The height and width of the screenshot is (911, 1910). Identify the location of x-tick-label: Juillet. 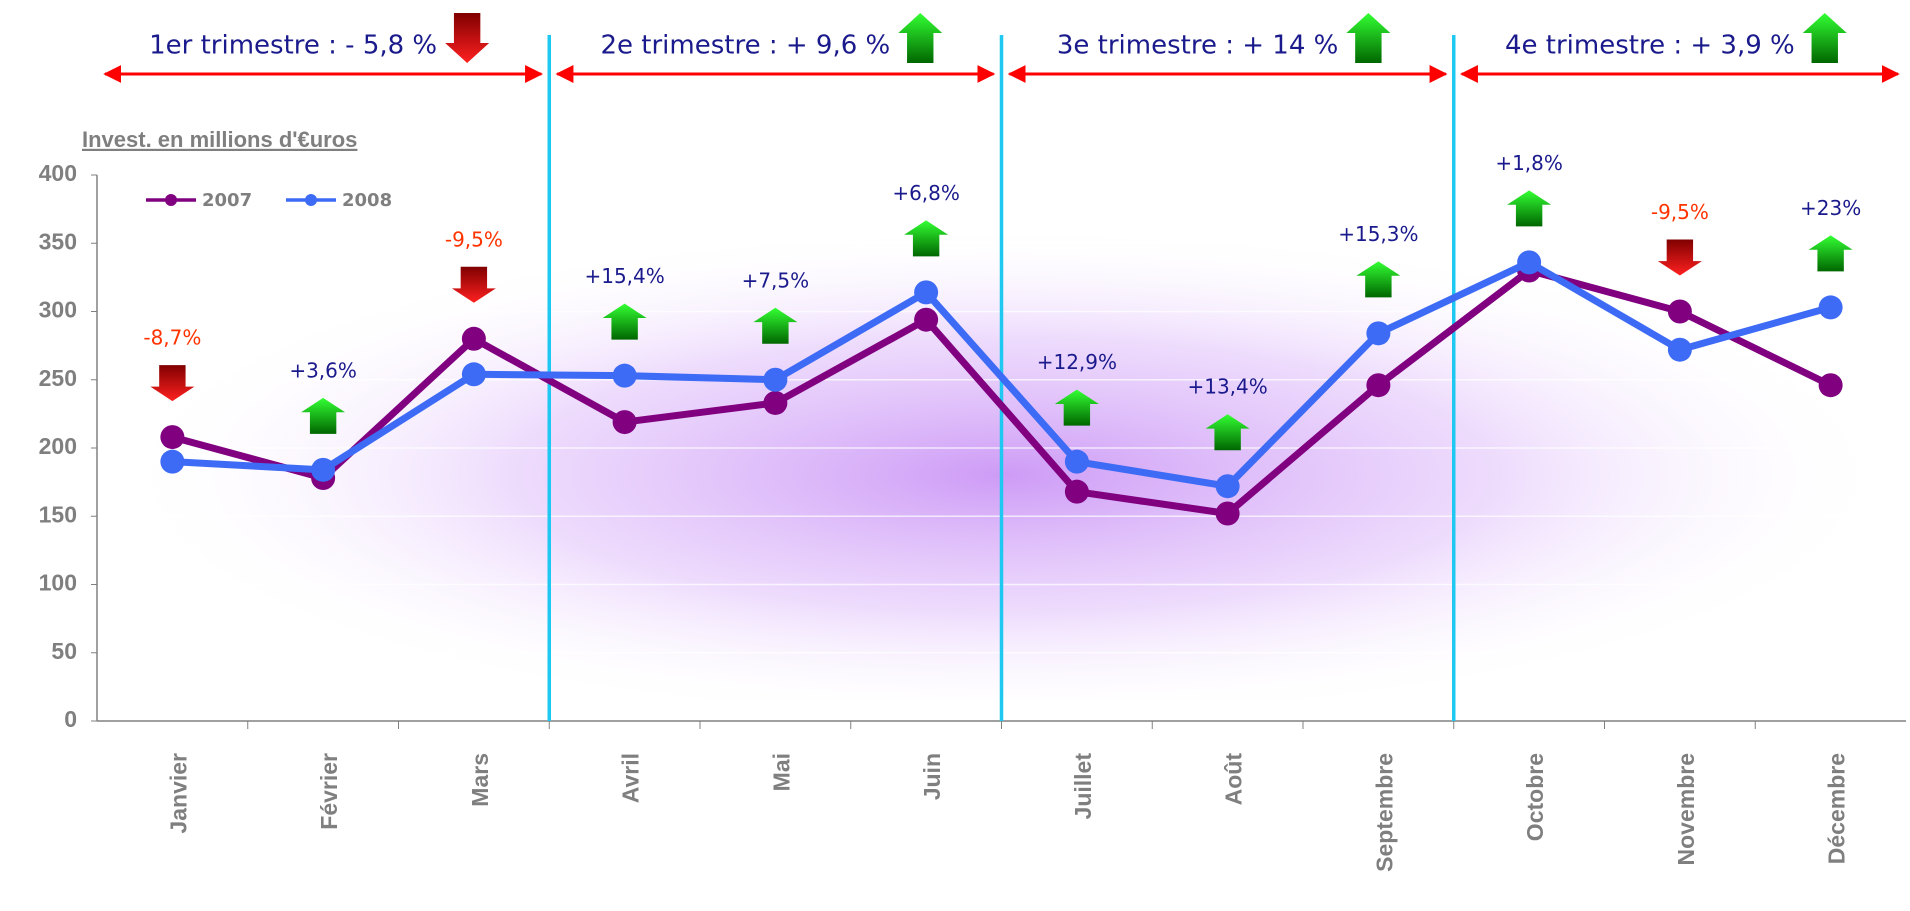
(1083, 786).